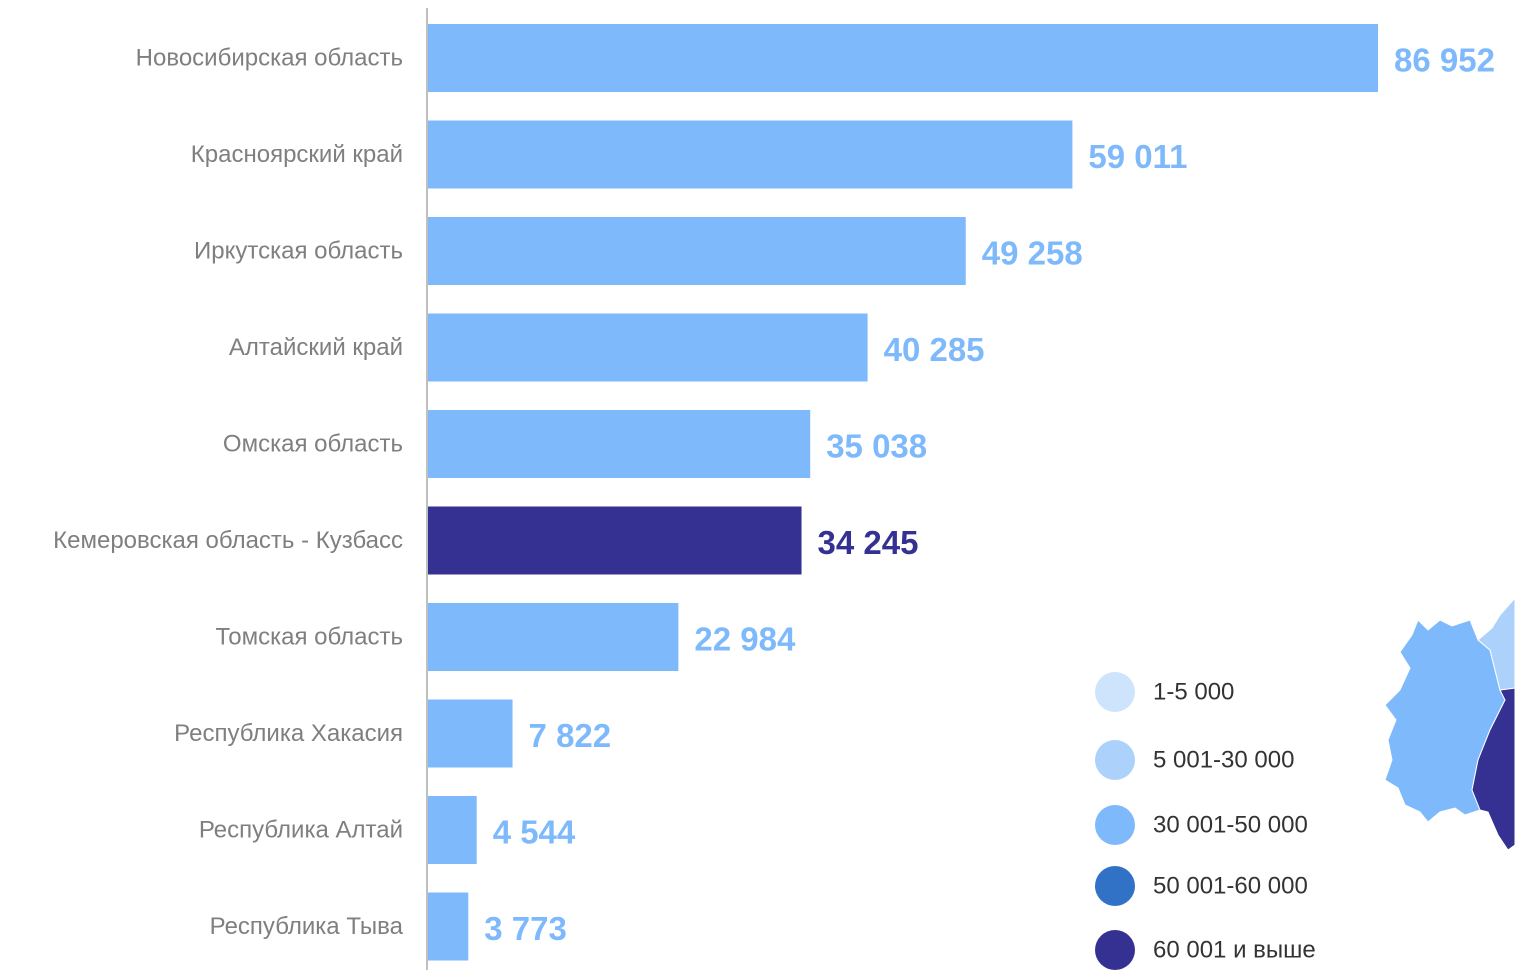  Describe the element at coordinates (1032, 253) in the screenshot. I see `value-label: 49 258` at that location.